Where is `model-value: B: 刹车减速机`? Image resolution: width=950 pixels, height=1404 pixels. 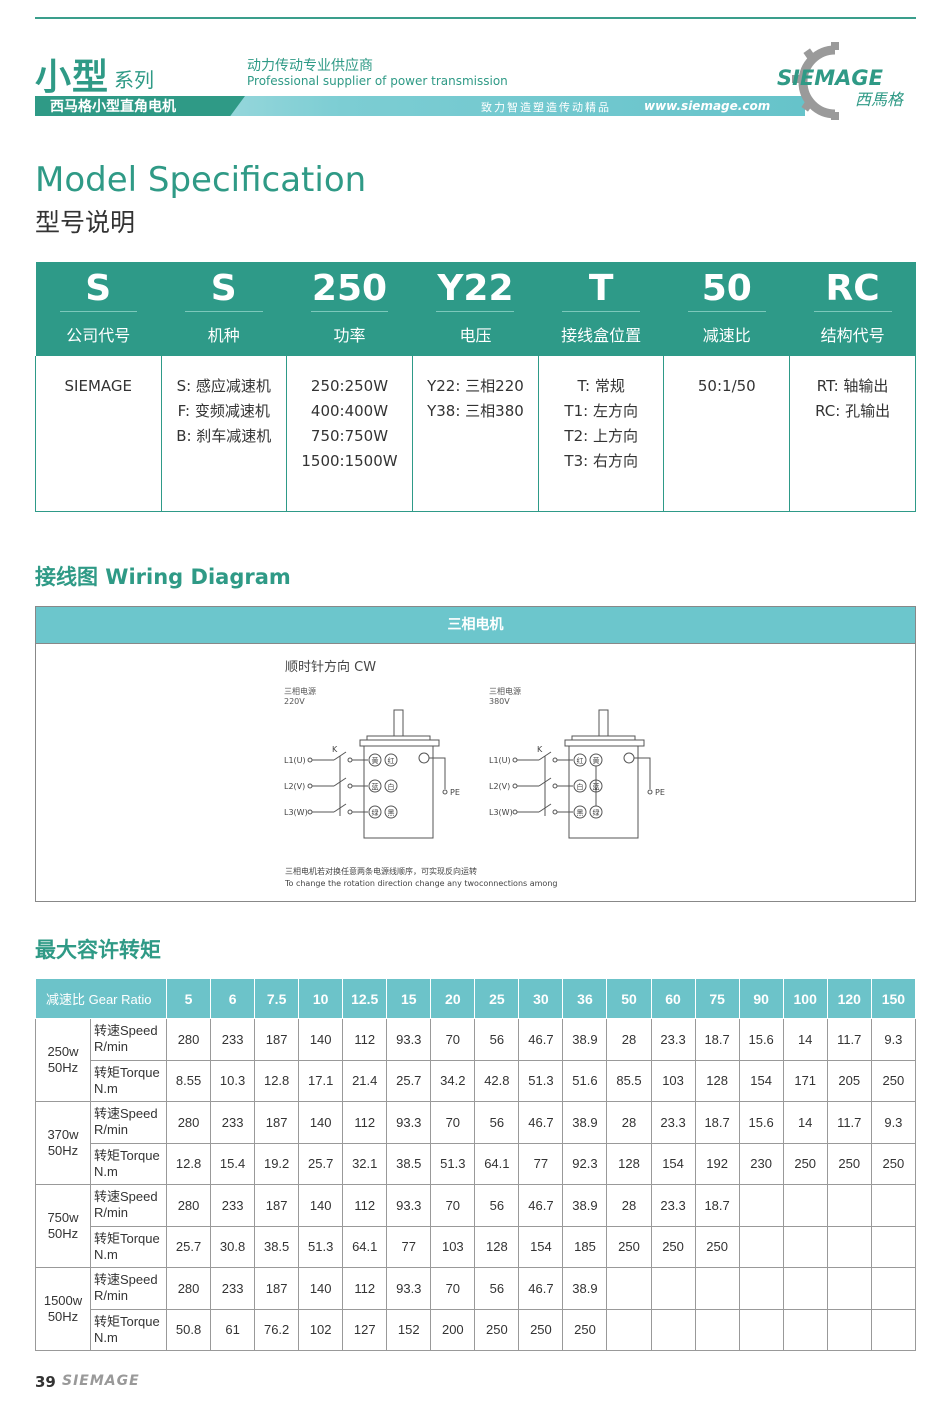 model-value: B: 刹车减速机 is located at coordinates (224, 436).